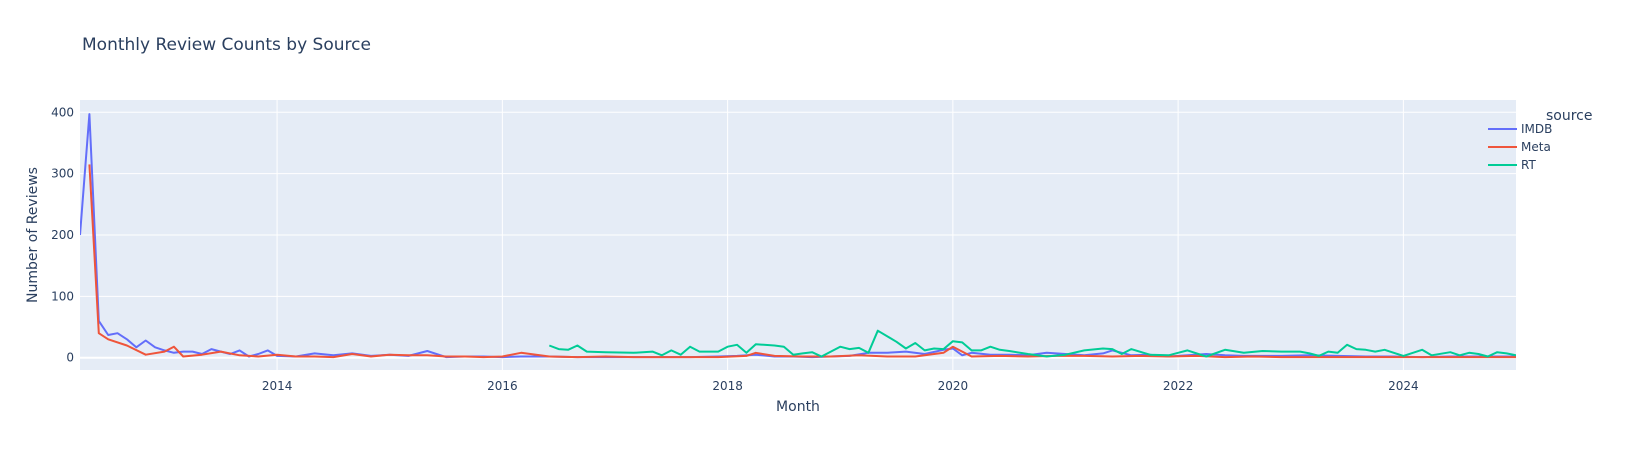 The width and height of the screenshot is (1634, 450). I want to click on y-tick-label: 0, so click(70, 358).